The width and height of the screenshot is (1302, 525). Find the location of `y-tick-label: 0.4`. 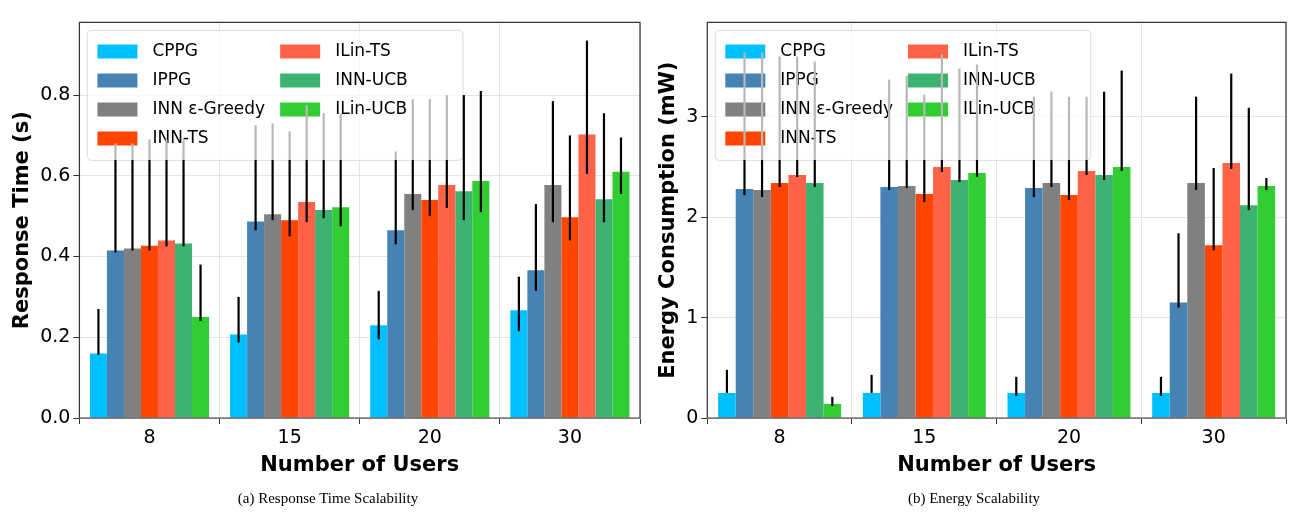

y-tick-label: 0.4 is located at coordinates (55, 254).